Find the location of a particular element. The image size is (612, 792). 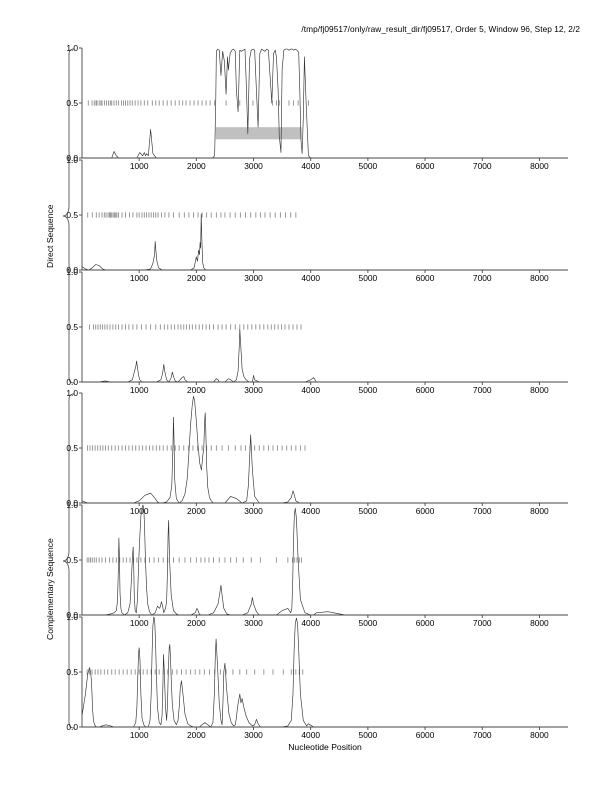

complementary-sequence-brace is located at coordinates (68, 561).